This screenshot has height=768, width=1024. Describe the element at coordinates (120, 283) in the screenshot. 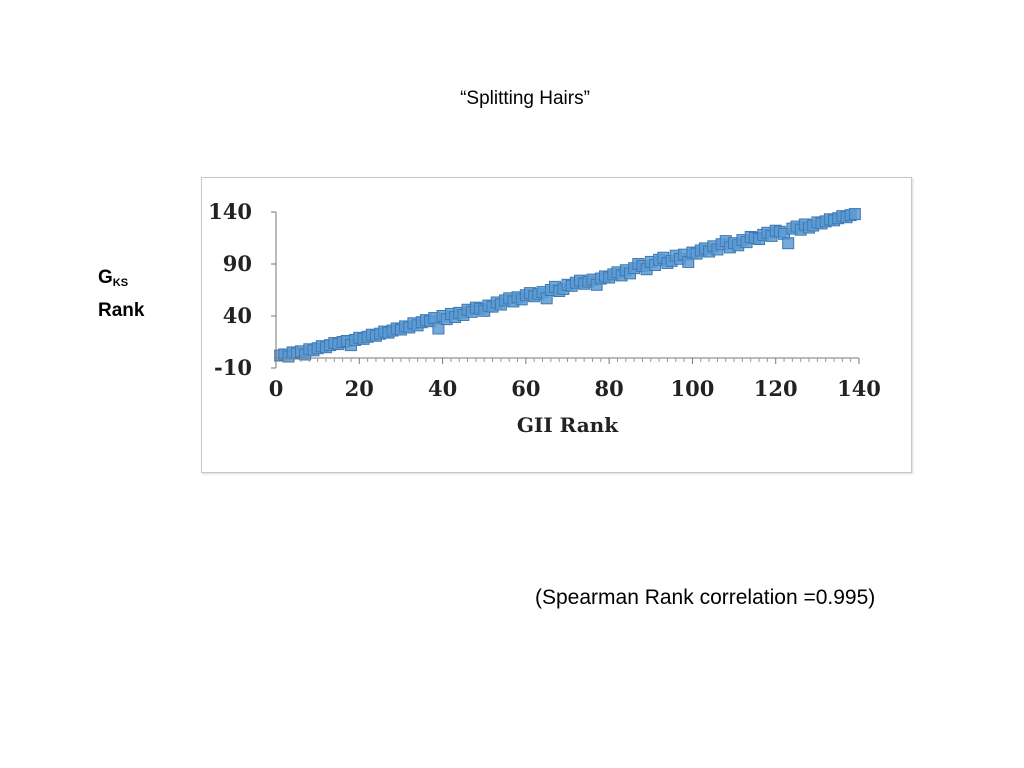

I see `y-axis-label-subscript: KS` at that location.